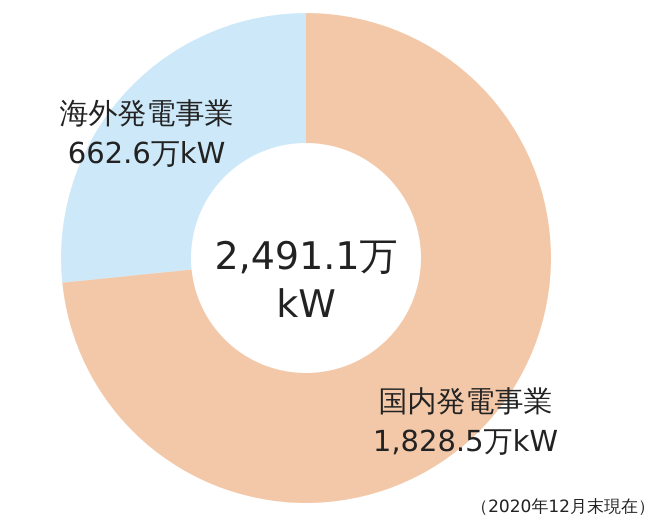 The height and width of the screenshot is (525, 670). What do you see at coordinates (147, 113) in the screenshot?
I see `slice-label: 海外発電事業` at bounding box center [147, 113].